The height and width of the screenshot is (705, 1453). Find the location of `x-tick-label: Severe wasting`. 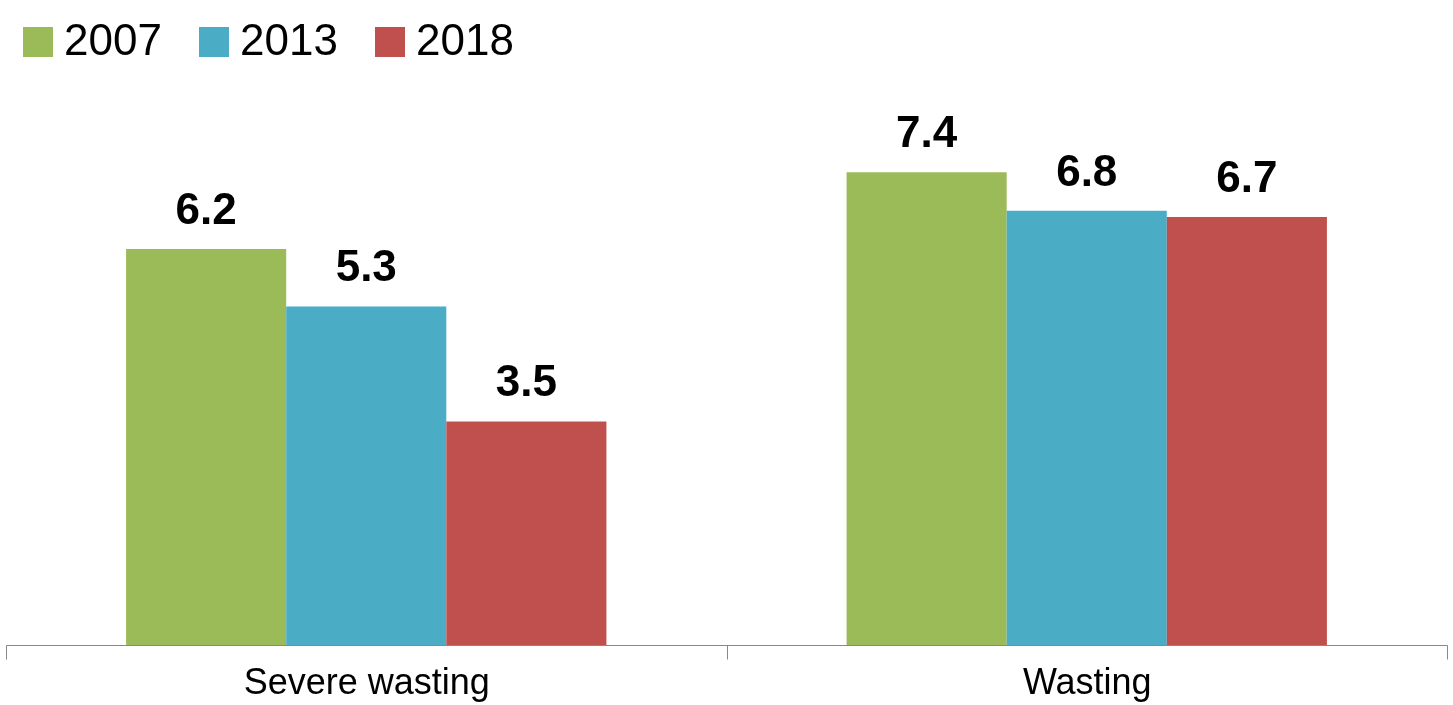

x-tick-label: Severe wasting is located at coordinates (366, 681).